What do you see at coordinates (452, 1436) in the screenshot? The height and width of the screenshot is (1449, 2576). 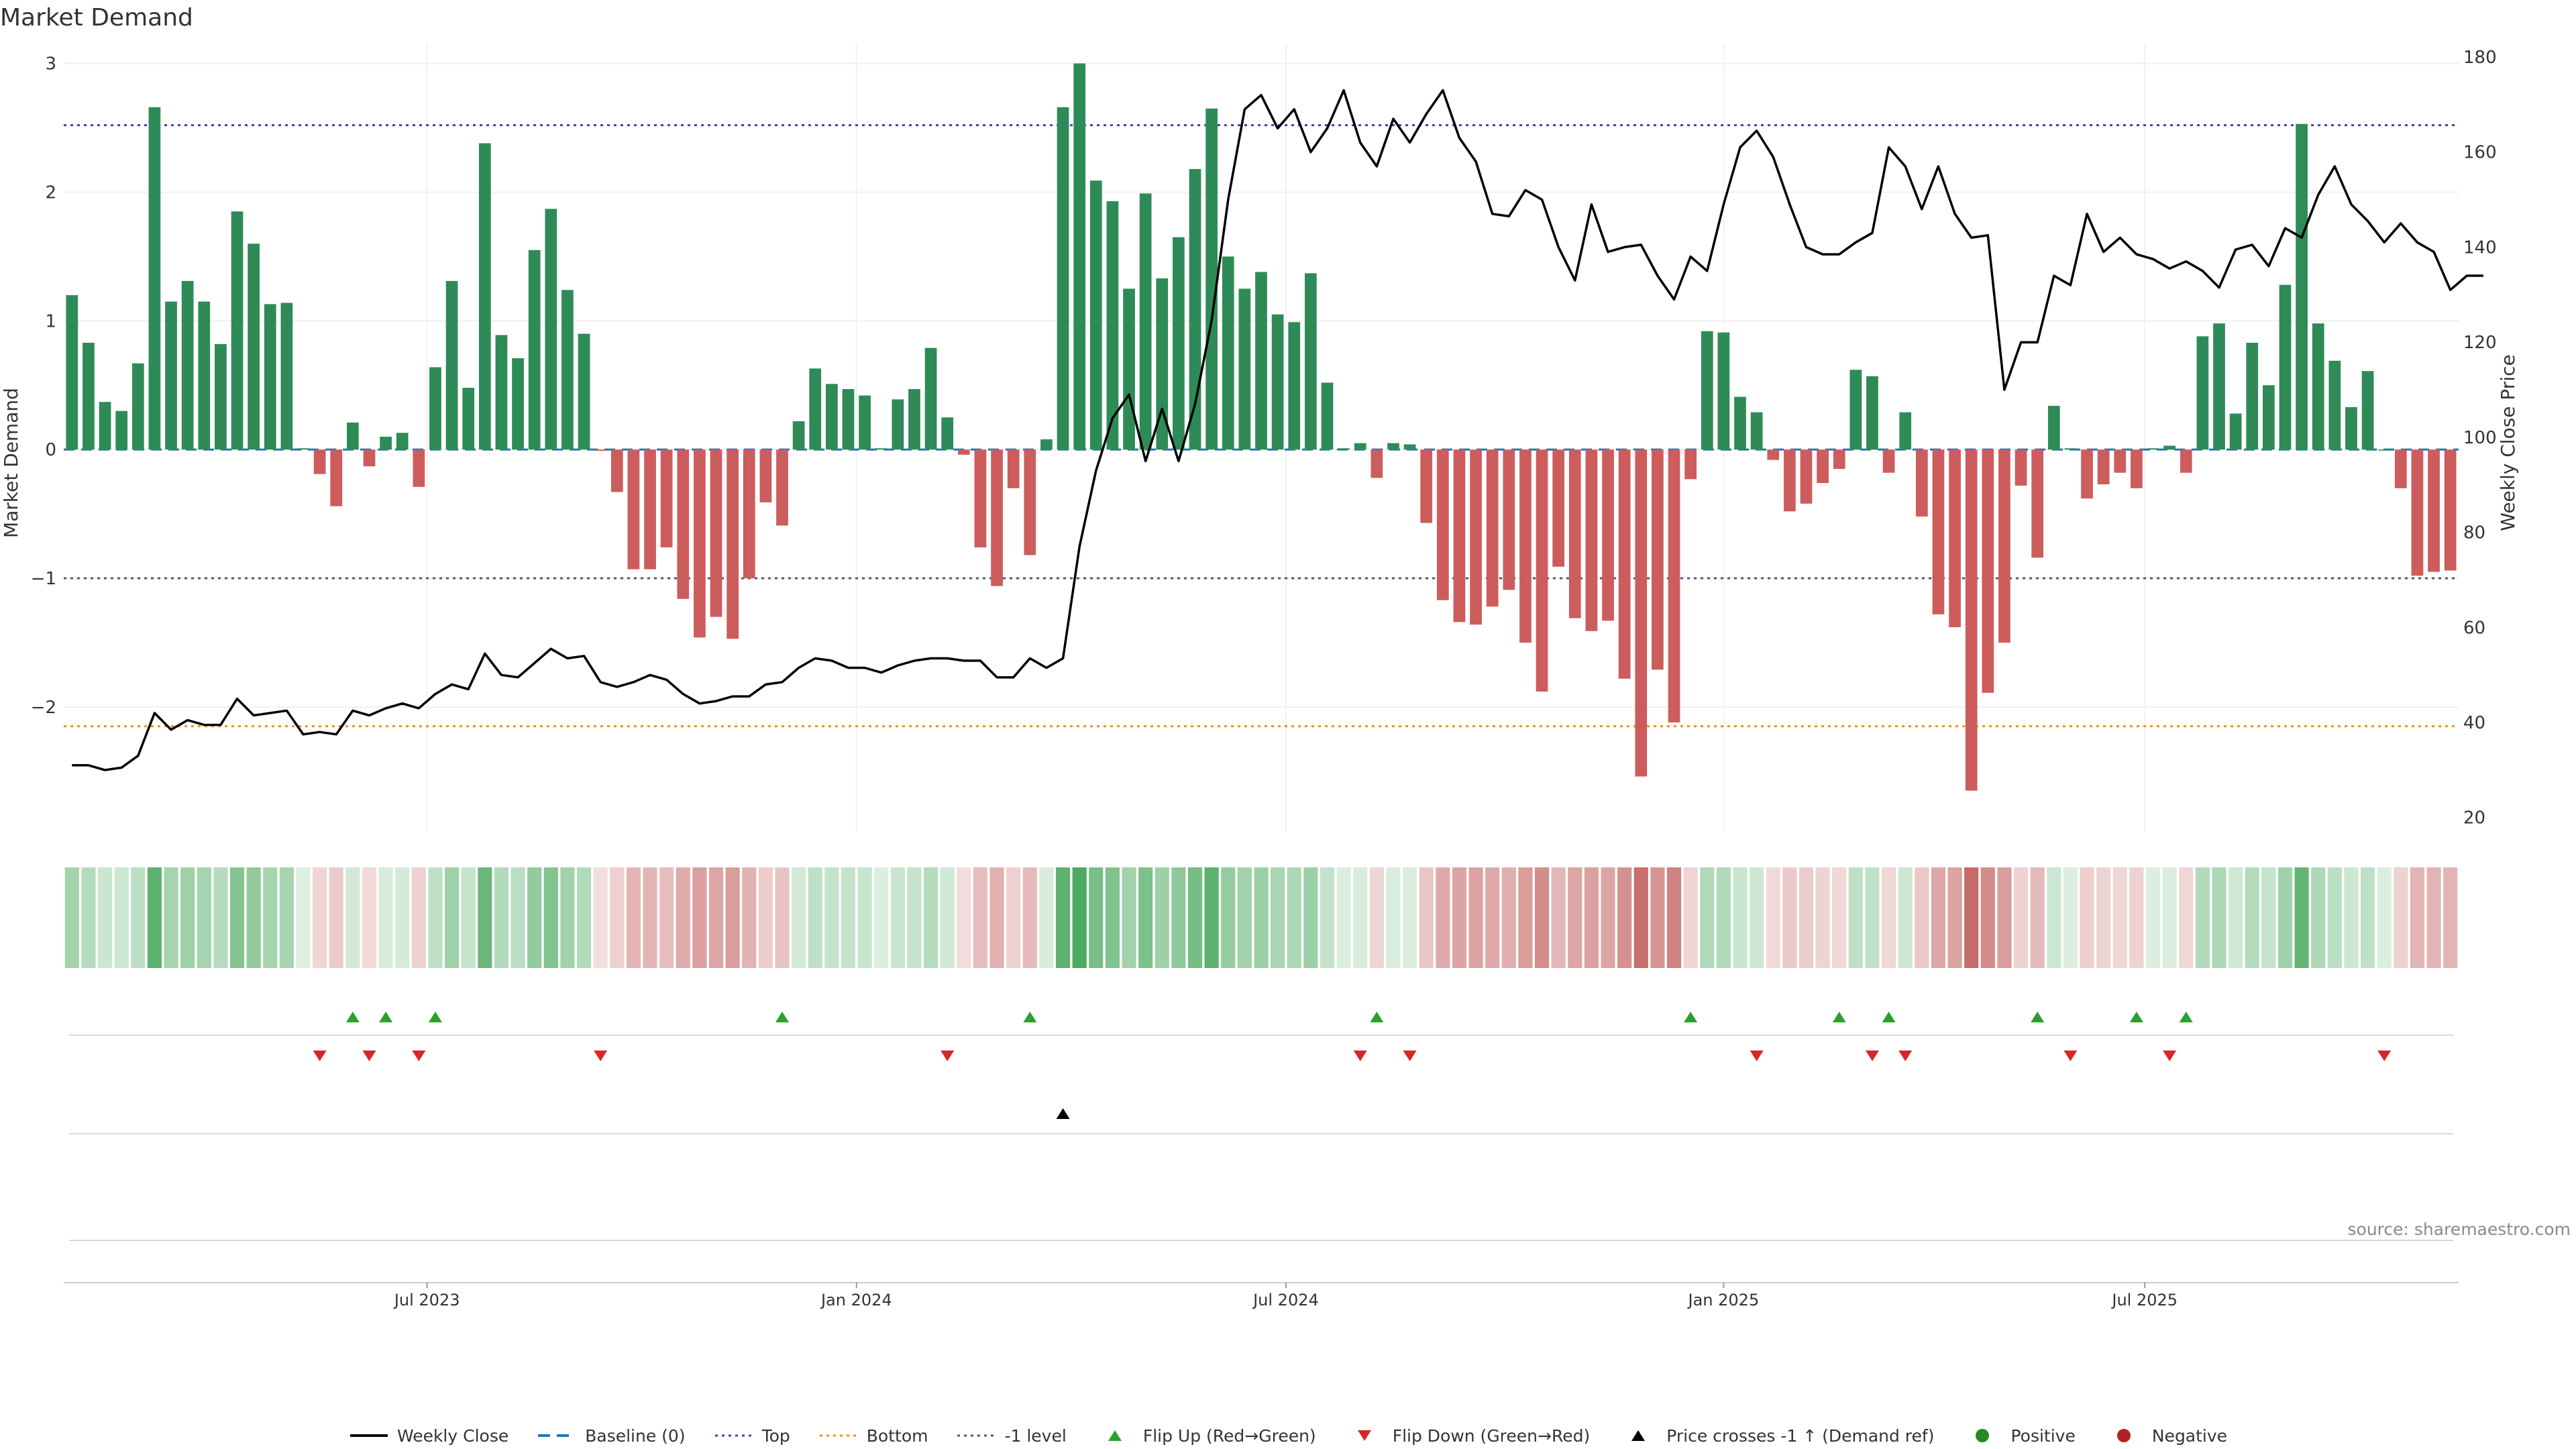 I see `legend-label: Weekly Close` at bounding box center [452, 1436].